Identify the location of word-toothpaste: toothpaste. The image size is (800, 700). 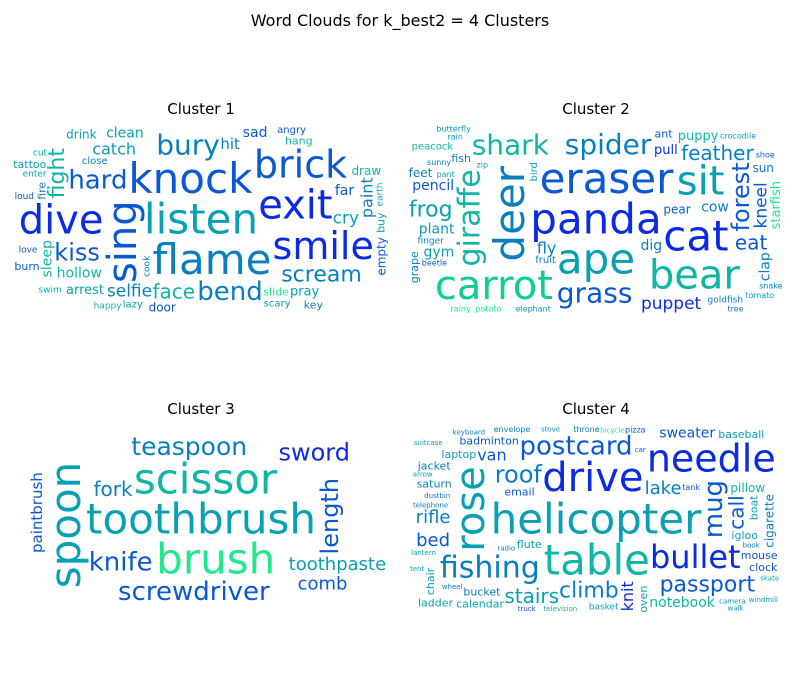
(338, 564).